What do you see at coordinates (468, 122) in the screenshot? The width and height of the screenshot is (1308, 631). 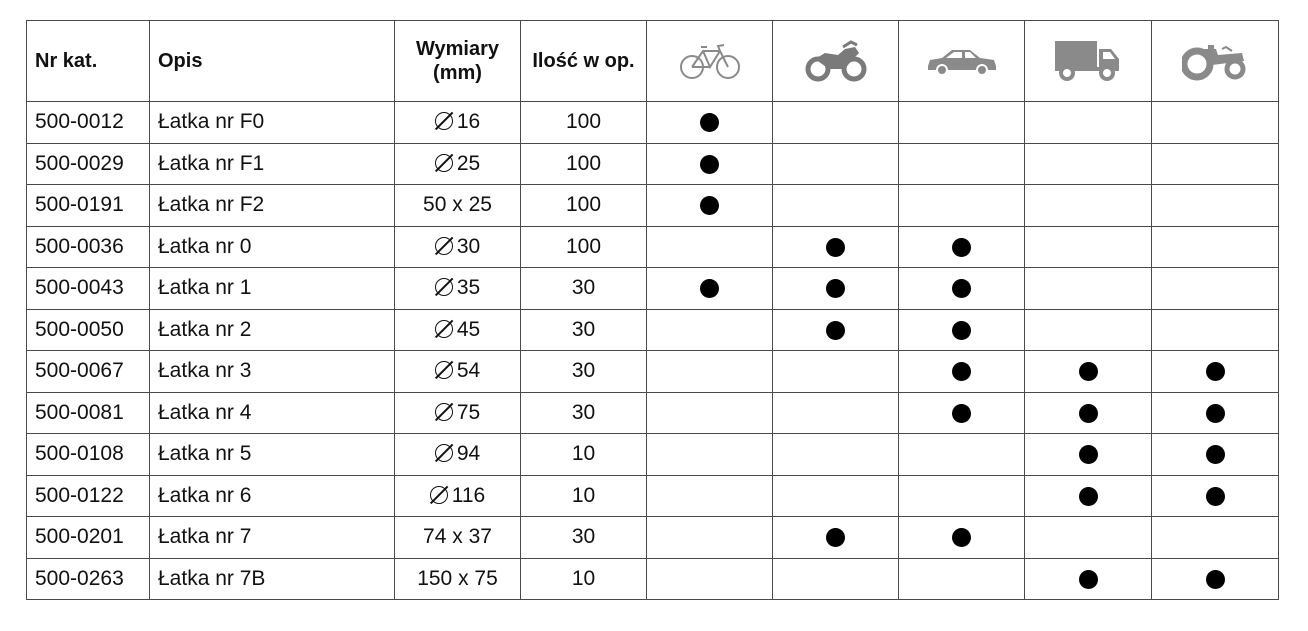 I see `dimensions-value: 16` at bounding box center [468, 122].